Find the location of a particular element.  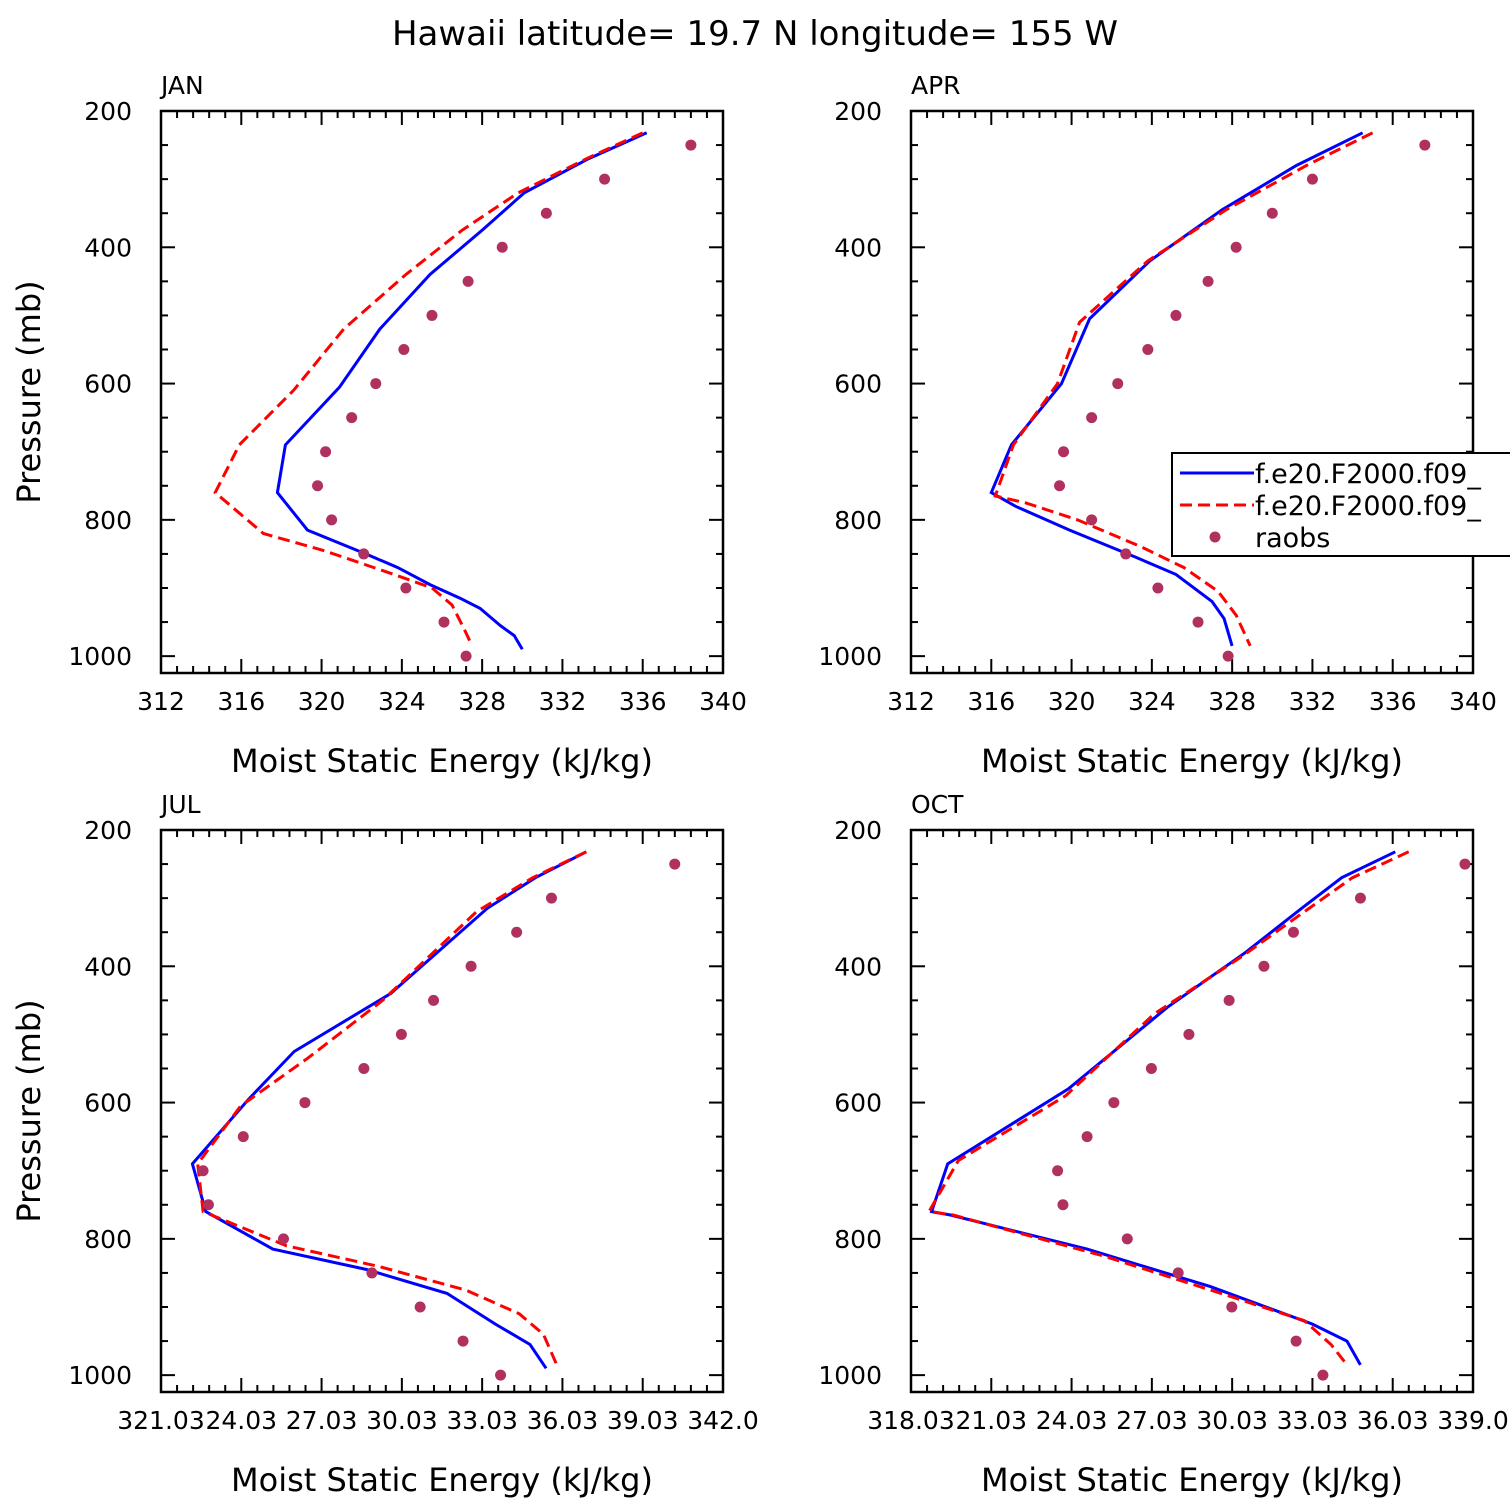

x-tick-label: 324 is located at coordinates (1152, 701).